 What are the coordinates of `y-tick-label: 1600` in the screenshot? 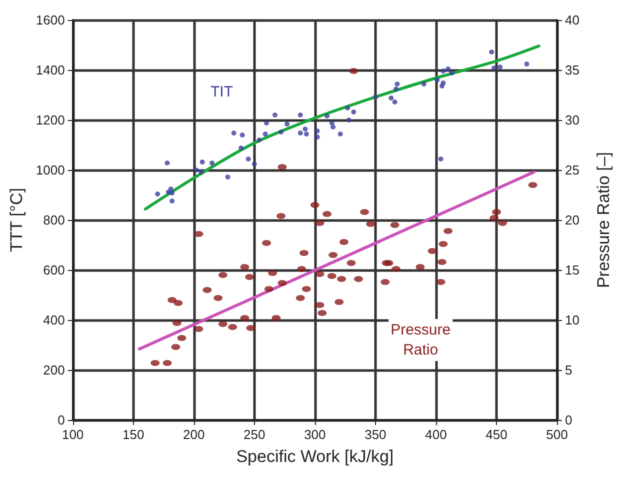 It's located at (50, 20).